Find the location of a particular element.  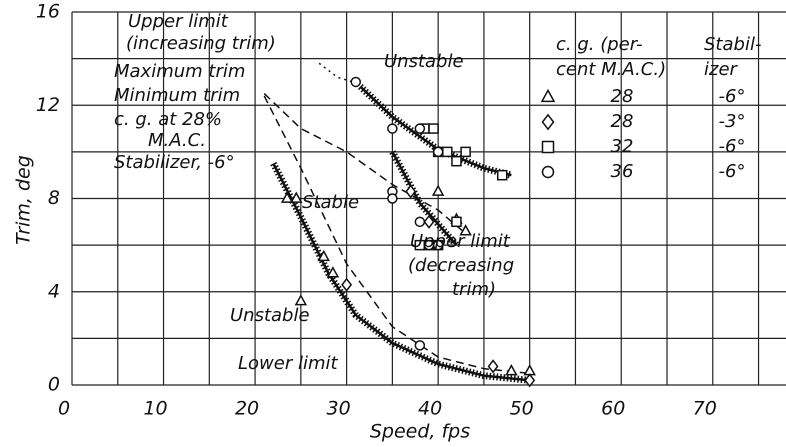

legend-header: cent M.A.C.) is located at coordinates (611, 69).